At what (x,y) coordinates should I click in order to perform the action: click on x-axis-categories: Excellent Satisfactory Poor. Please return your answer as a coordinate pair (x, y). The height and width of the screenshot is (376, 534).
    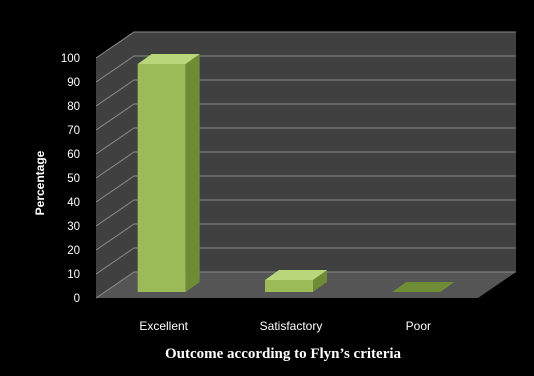
    Looking at the image, I should click on (285, 326).